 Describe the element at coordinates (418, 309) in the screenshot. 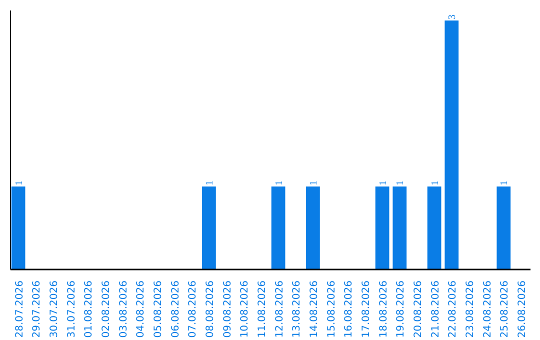

I see `x-tick-label: 20.08.2026` at that location.